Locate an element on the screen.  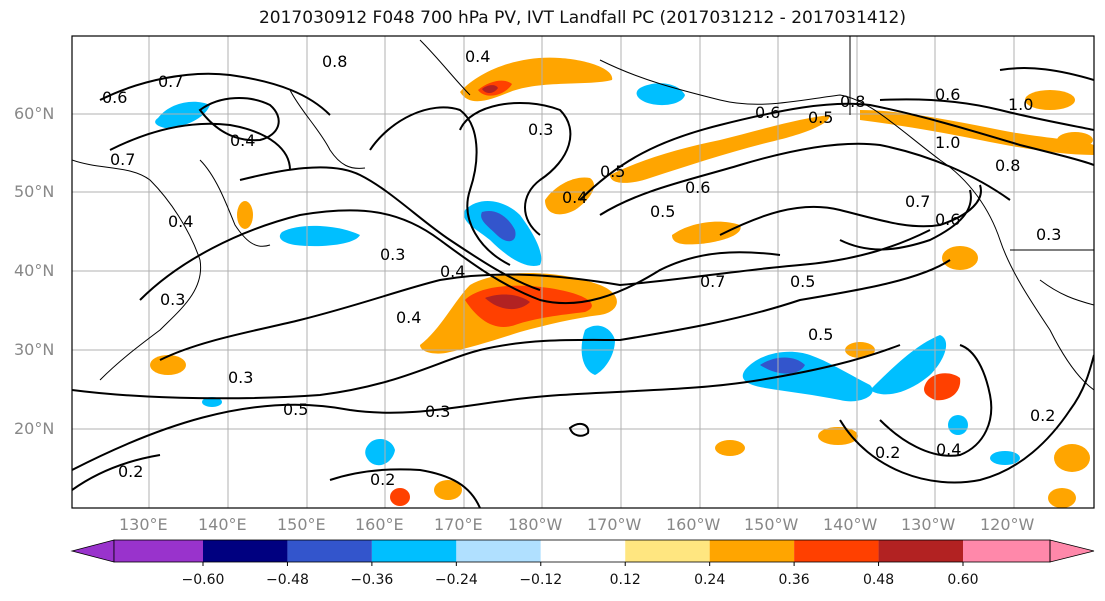
lat-label-60n: 60°N is located at coordinates (34, 113).